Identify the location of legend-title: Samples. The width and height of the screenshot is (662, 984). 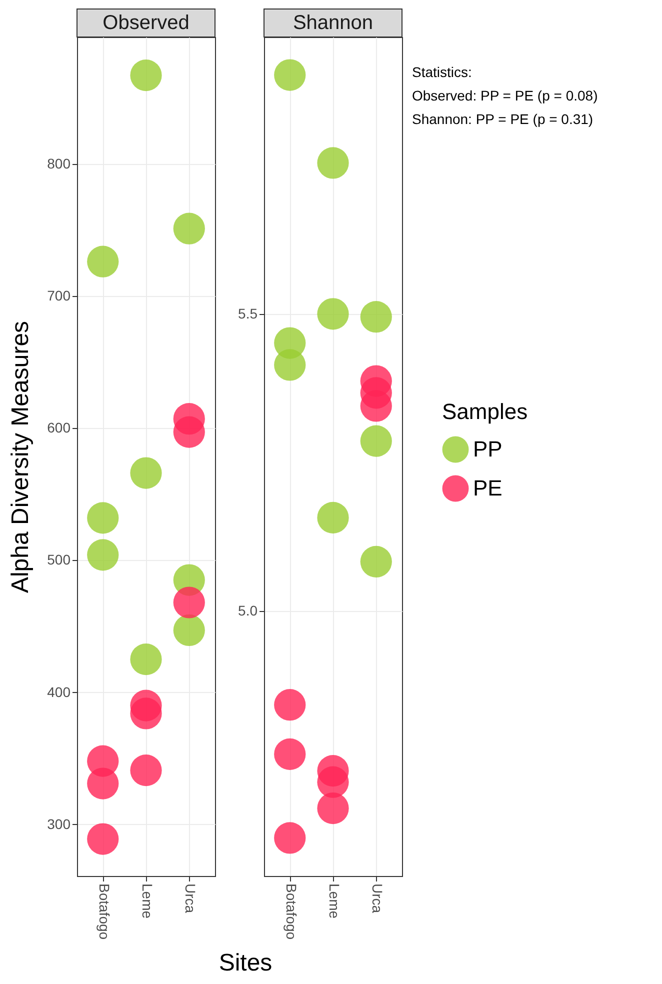
(485, 411).